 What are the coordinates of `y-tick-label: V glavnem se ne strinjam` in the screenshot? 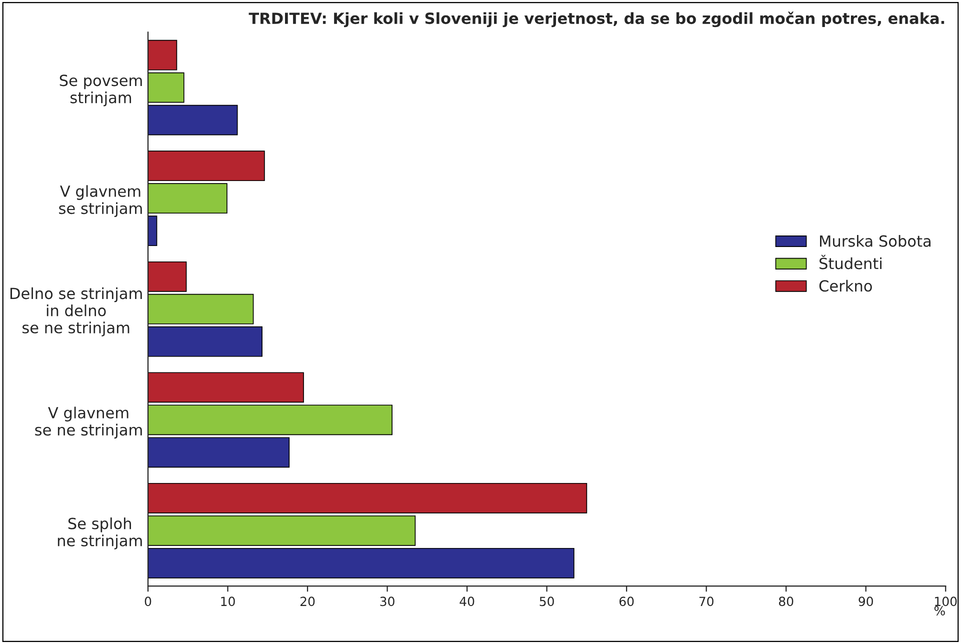 It's located at (88, 422).